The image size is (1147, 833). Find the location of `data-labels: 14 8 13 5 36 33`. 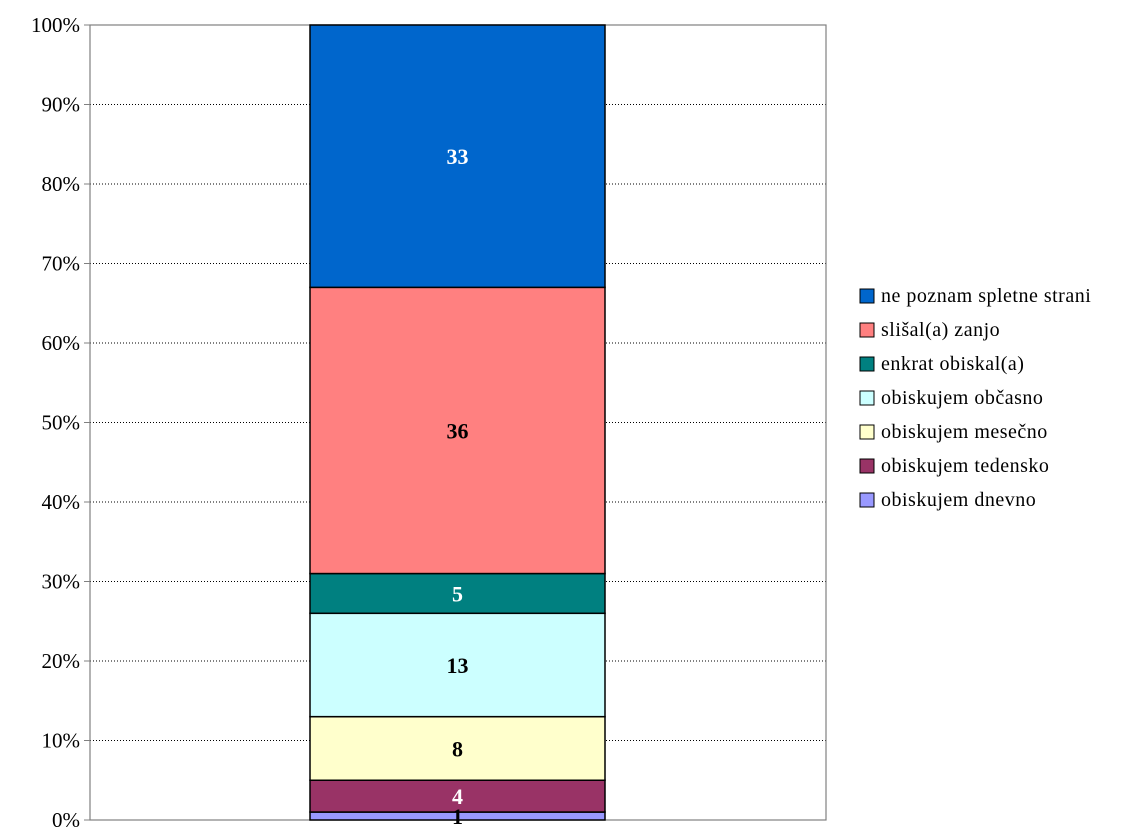

data-labels: 14 8 13 5 36 33 is located at coordinates (458, 486).